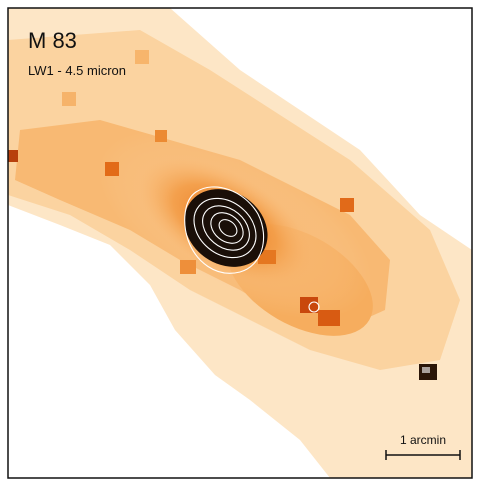 The height and width of the screenshot is (488, 480). I want to click on band-label: LW1 - 4.5 micron, so click(77, 70).